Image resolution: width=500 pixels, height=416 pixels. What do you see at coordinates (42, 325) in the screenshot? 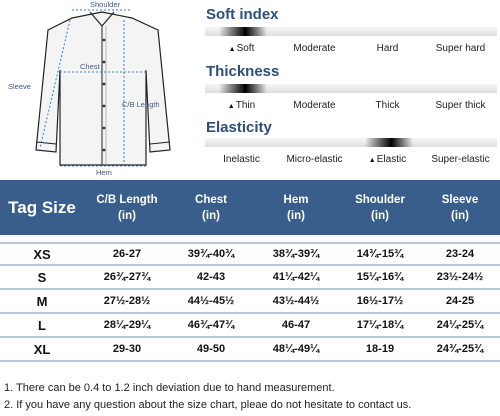
I see `size-cell: L` at bounding box center [42, 325].